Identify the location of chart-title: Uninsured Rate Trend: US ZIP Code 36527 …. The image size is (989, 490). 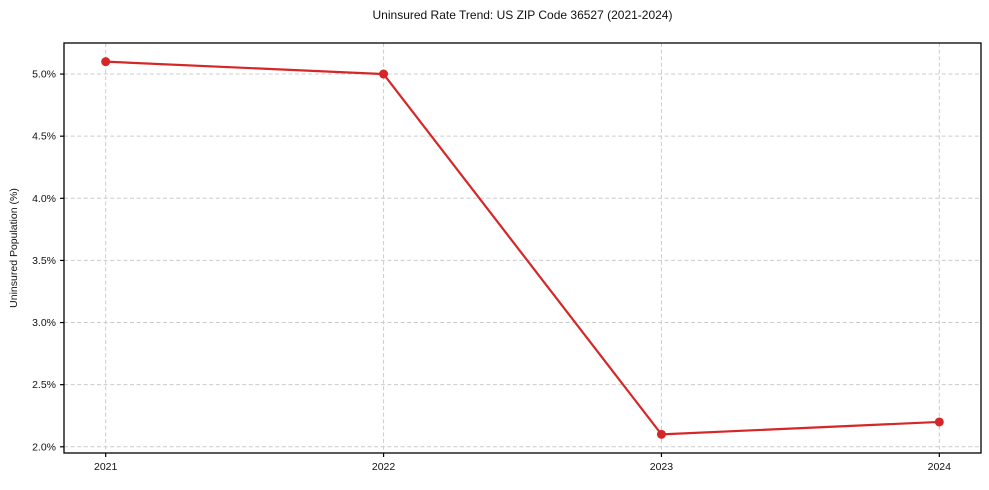
(522, 15).